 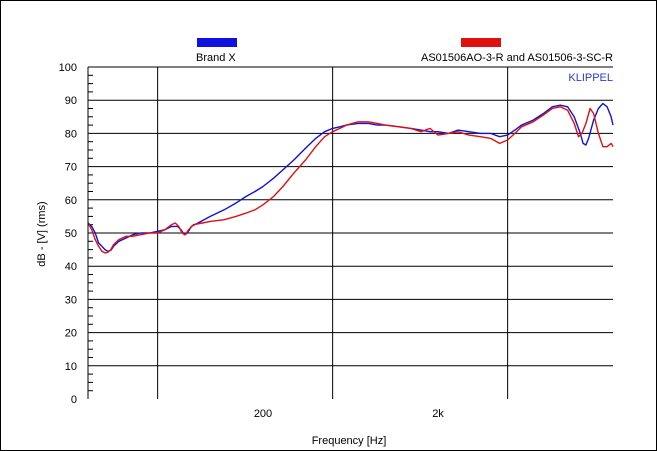 I want to click on y-tick-label-70: 70, so click(x=71, y=168).